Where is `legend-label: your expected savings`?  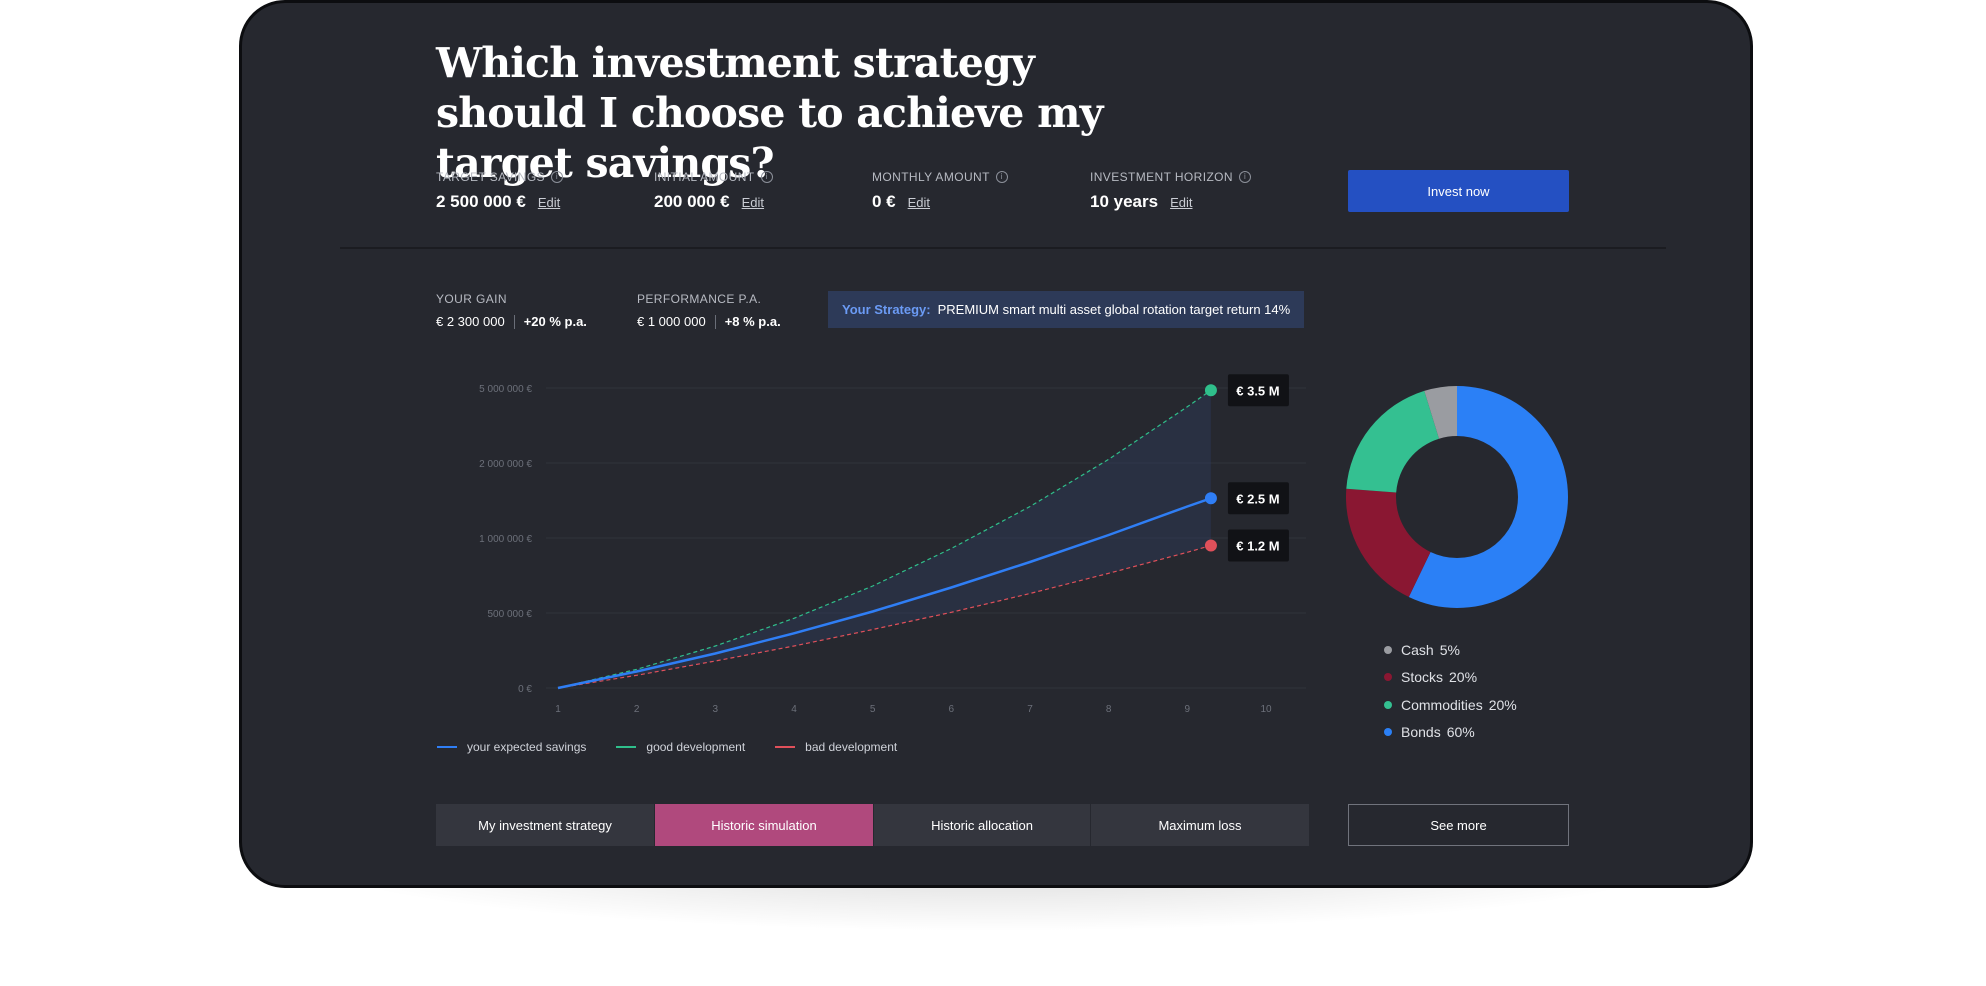 legend-label: your expected savings is located at coordinates (527, 747).